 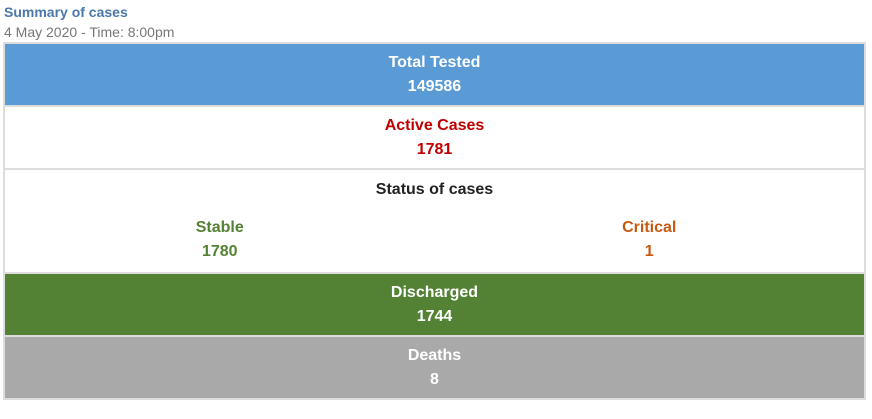 I want to click on status-label: Status of cases, so click(x=434, y=189).